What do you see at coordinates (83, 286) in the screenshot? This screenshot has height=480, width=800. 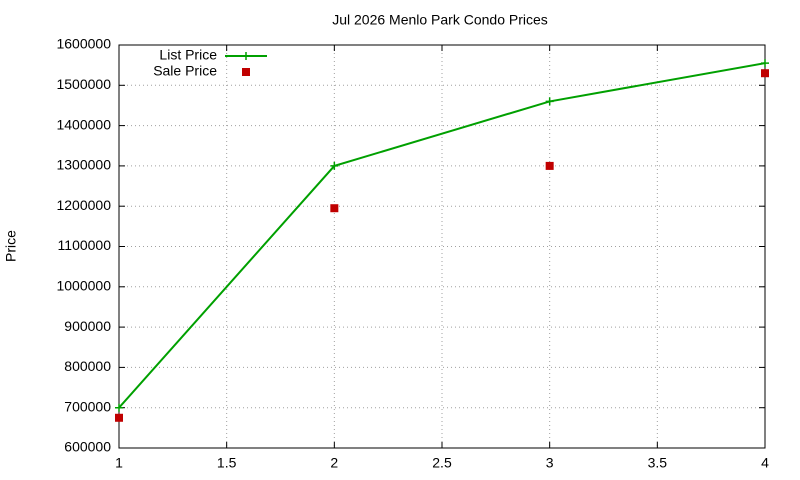 I see `y-tick-label: 1000000` at bounding box center [83, 286].